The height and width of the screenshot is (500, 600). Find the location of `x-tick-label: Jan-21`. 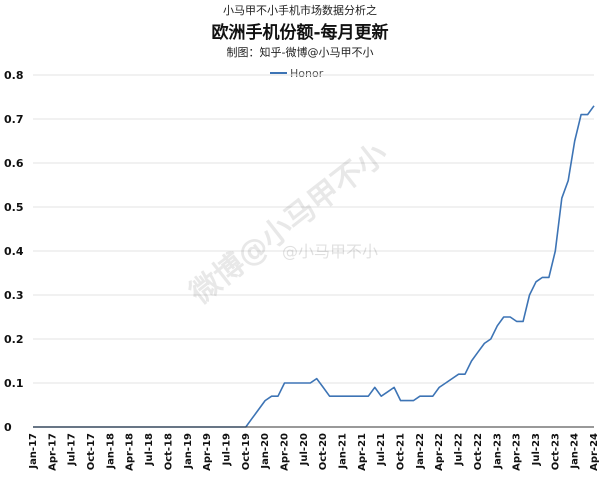

x-tick-label: Jan-21 is located at coordinates (343, 451).